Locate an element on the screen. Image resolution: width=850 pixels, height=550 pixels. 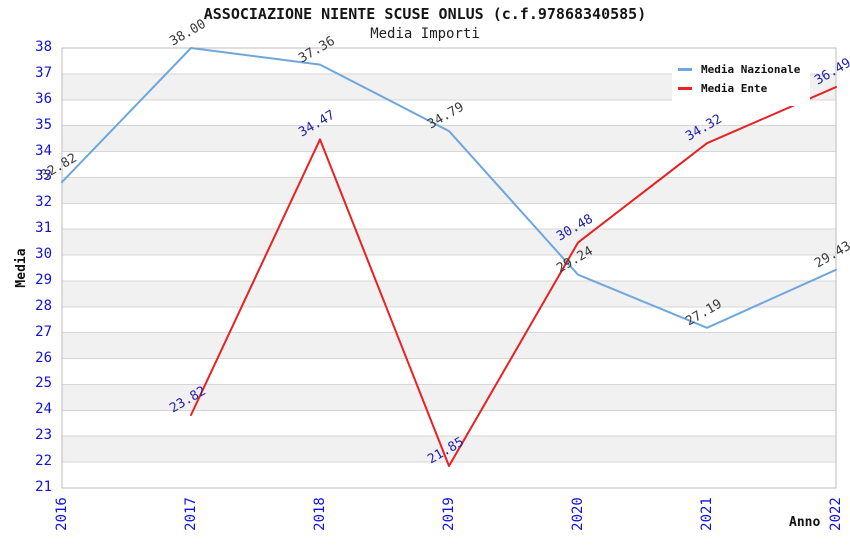
y-tick-label: 27 is located at coordinates (43, 331).